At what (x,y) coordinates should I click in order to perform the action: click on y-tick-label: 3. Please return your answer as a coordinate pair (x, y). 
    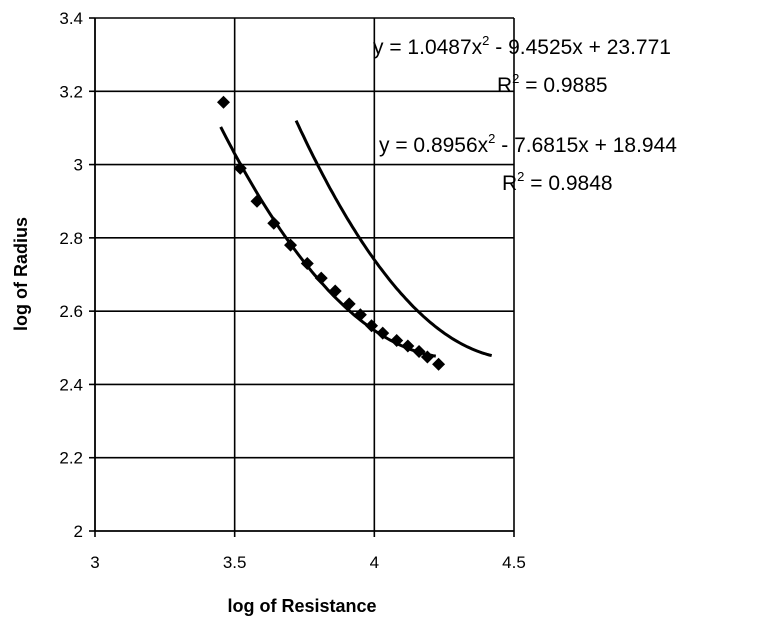
    Looking at the image, I should click on (78, 165).